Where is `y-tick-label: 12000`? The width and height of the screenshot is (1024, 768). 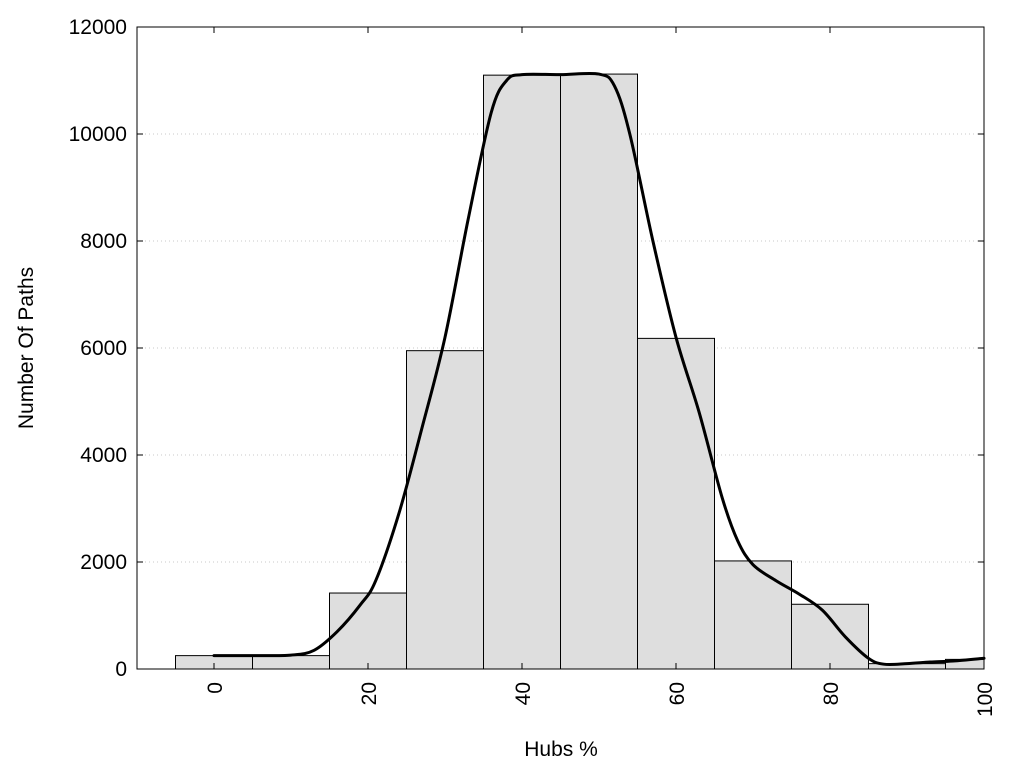 y-tick-label: 12000 is located at coordinates (98, 27).